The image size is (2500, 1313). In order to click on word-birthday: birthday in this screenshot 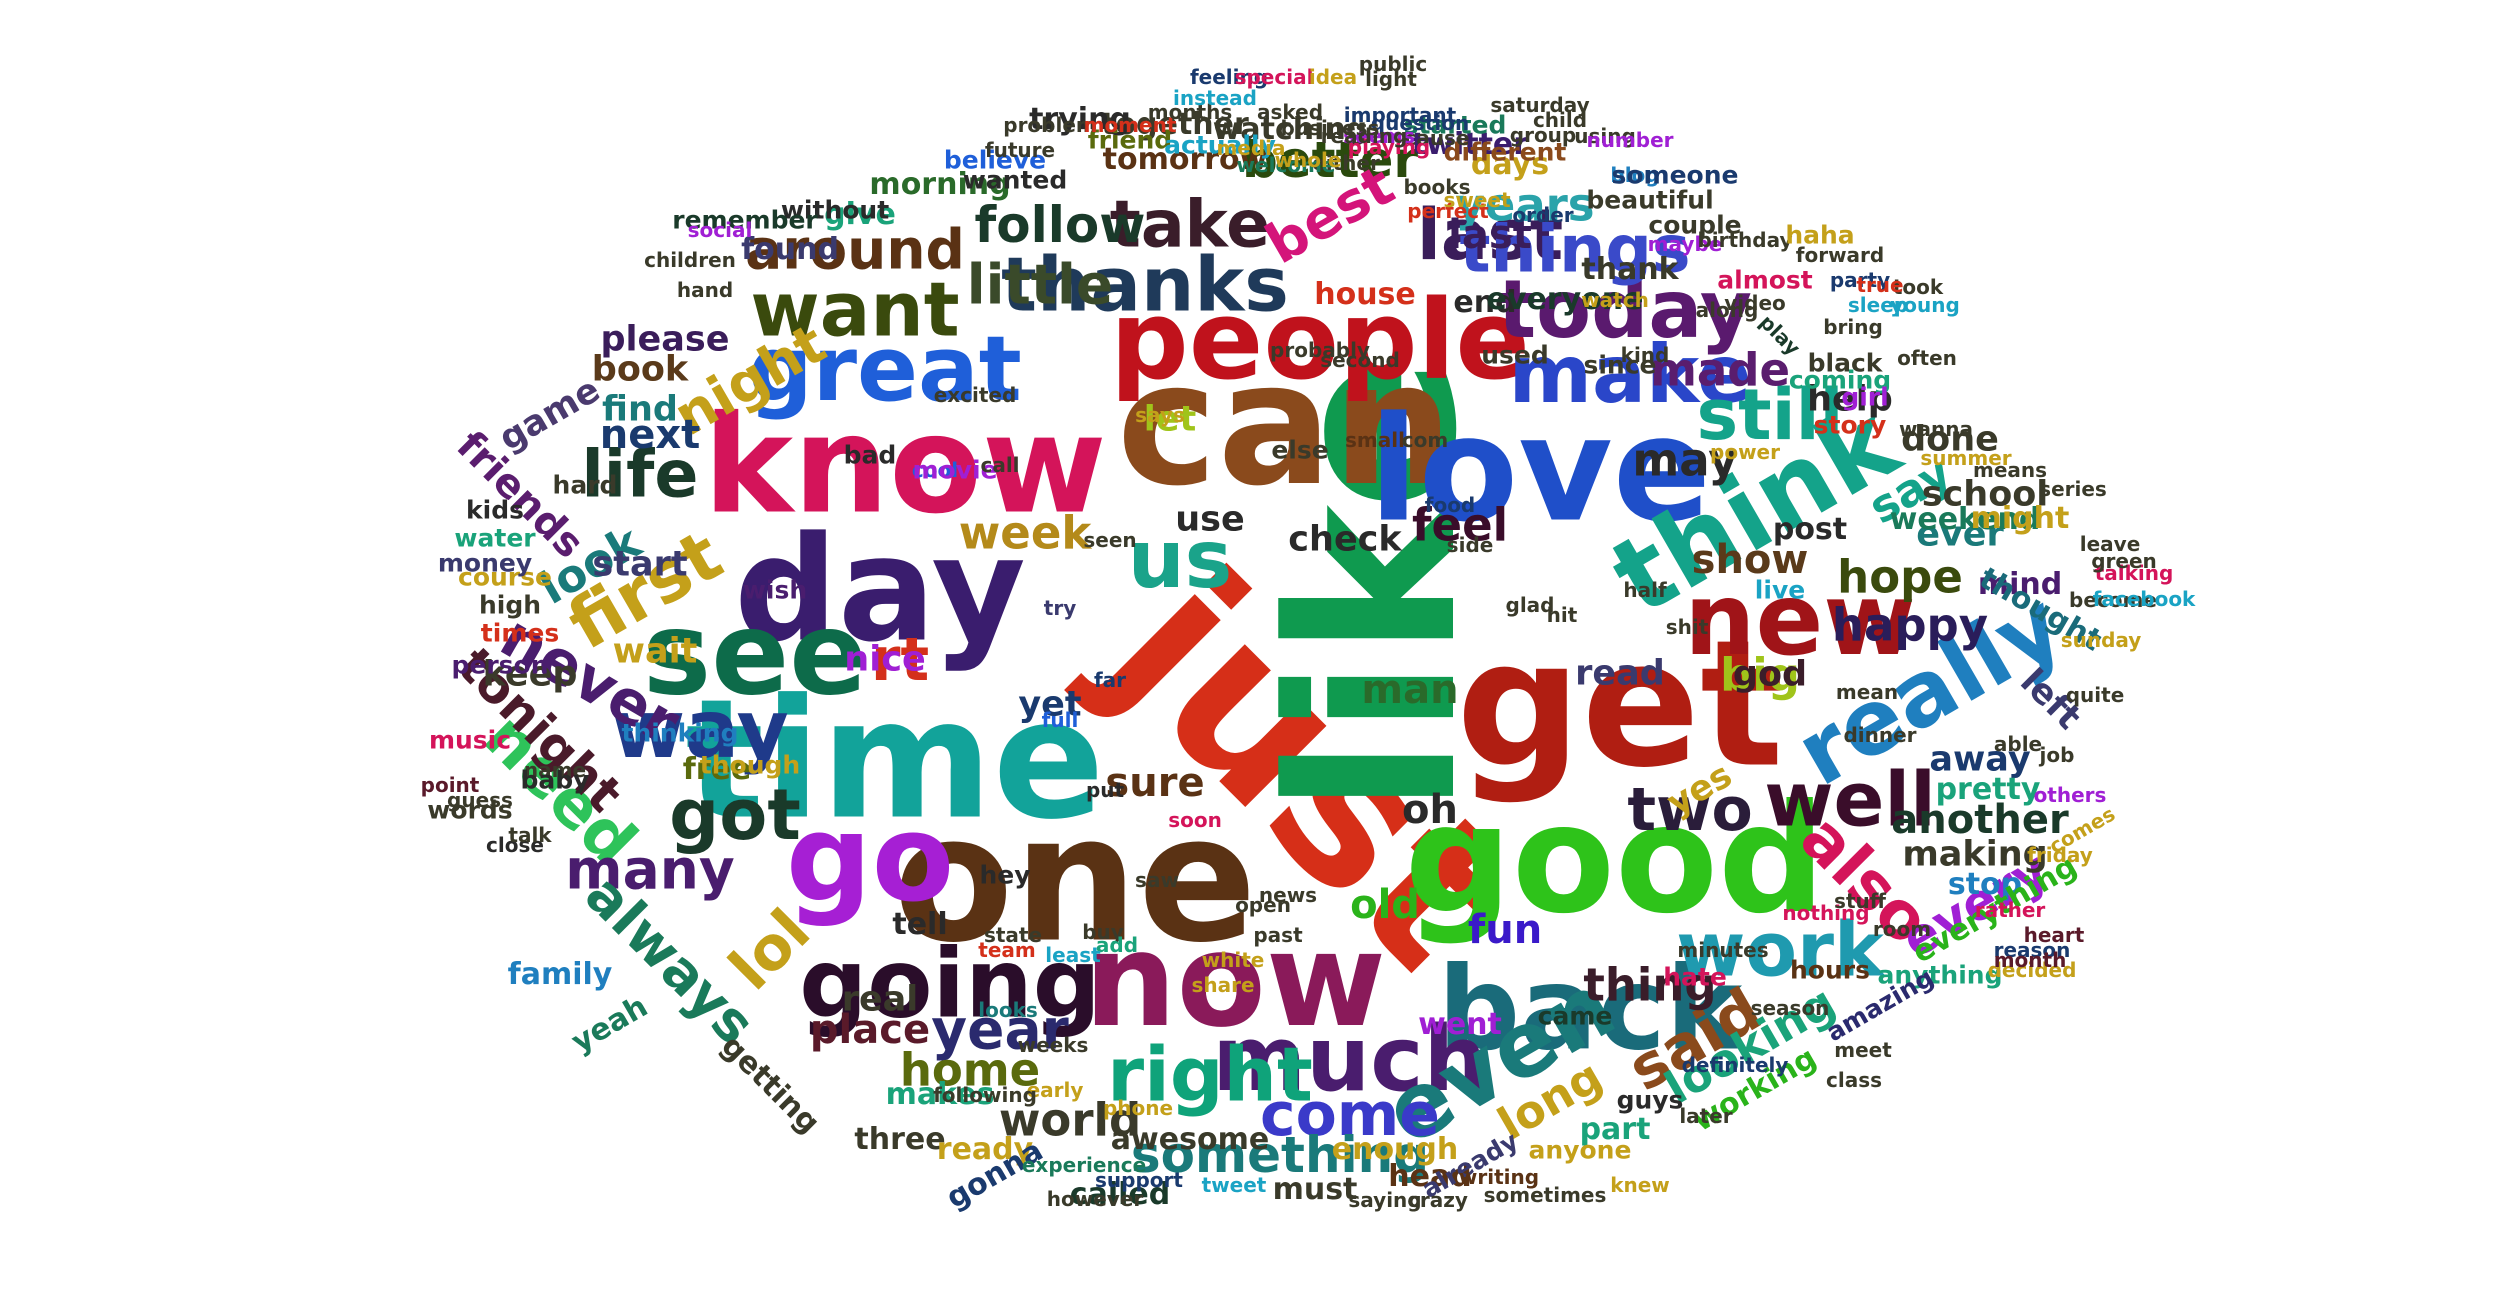, I will do `click(1745, 240)`.